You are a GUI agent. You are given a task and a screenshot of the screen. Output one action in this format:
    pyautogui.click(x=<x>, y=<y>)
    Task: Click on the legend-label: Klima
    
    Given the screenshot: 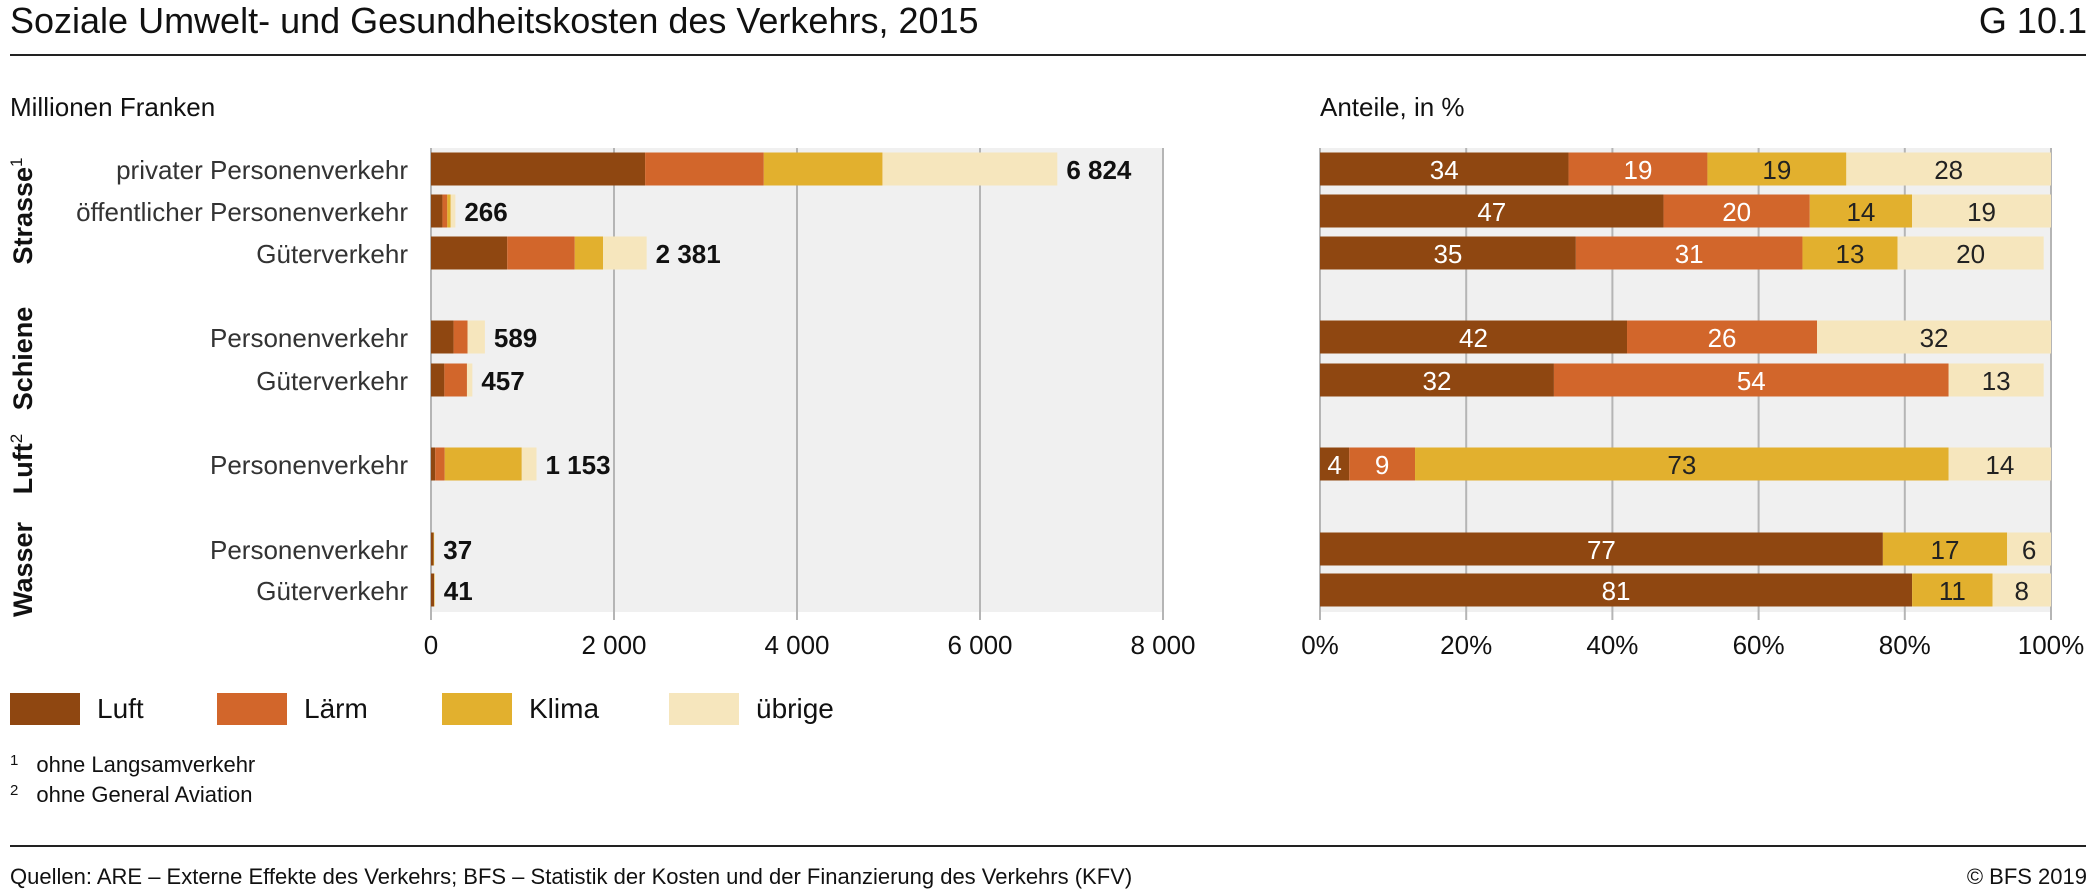 What is the action you would take?
    pyautogui.click(x=564, y=708)
    